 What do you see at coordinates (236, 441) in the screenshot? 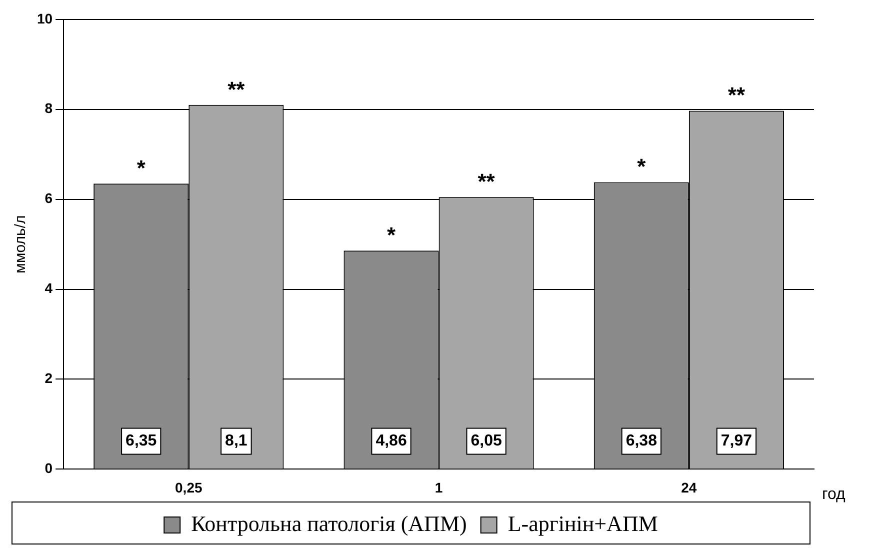
I see `data-label: 8,1` at bounding box center [236, 441].